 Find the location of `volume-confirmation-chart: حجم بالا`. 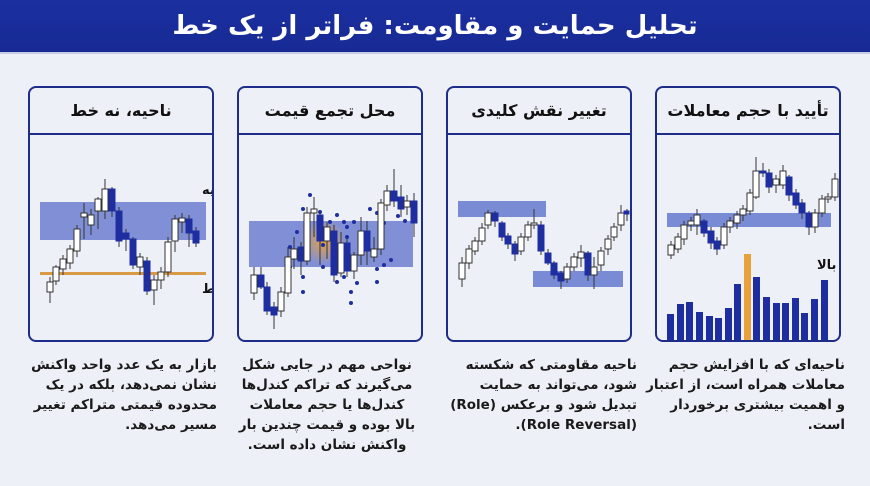

volume-confirmation-chart: حجم بالا is located at coordinates (754, 248).